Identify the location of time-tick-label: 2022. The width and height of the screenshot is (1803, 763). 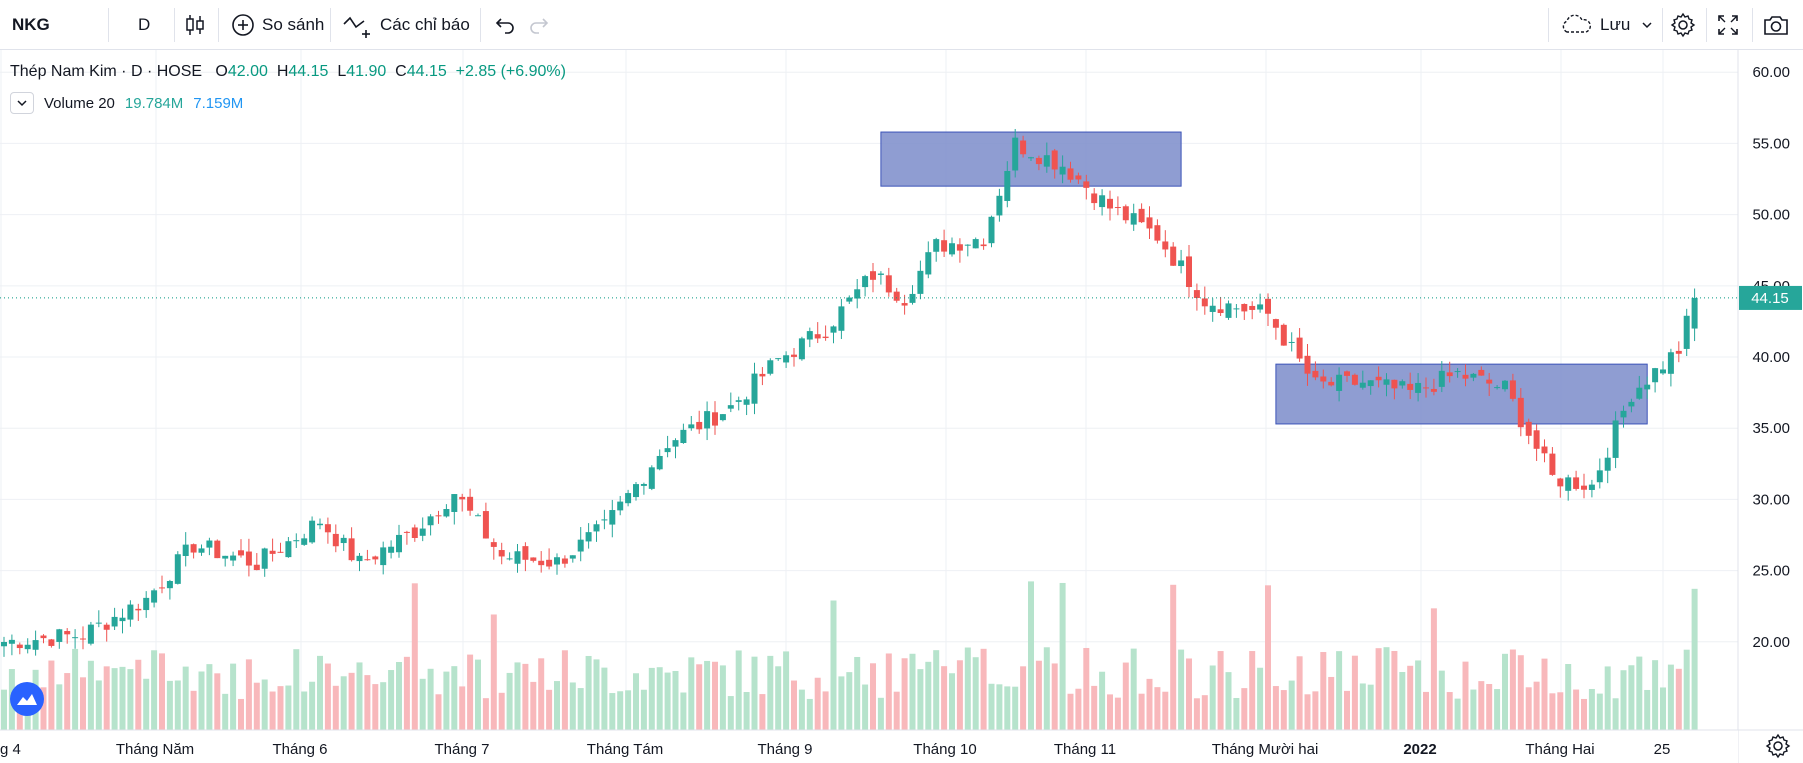
(1419, 749).